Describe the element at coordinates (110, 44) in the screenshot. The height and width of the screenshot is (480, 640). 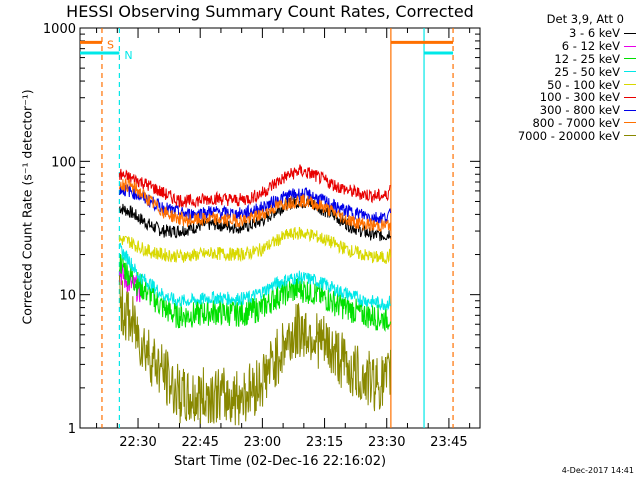
I see `annotation-label: S` at that location.